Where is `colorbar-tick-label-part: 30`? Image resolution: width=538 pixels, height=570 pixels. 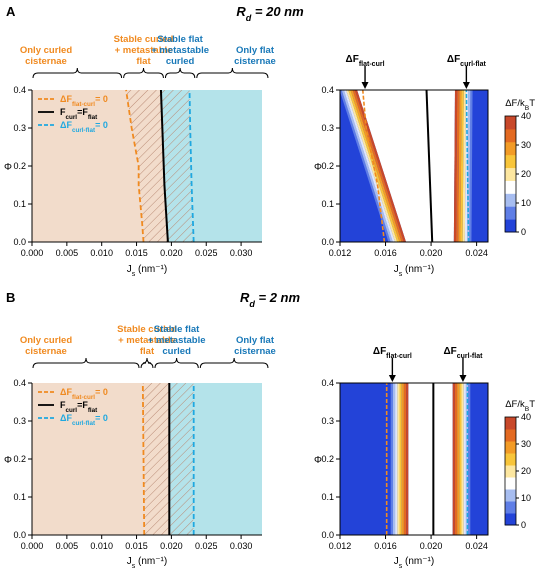
colorbar-tick-label-part: 30 is located at coordinates (526, 444).